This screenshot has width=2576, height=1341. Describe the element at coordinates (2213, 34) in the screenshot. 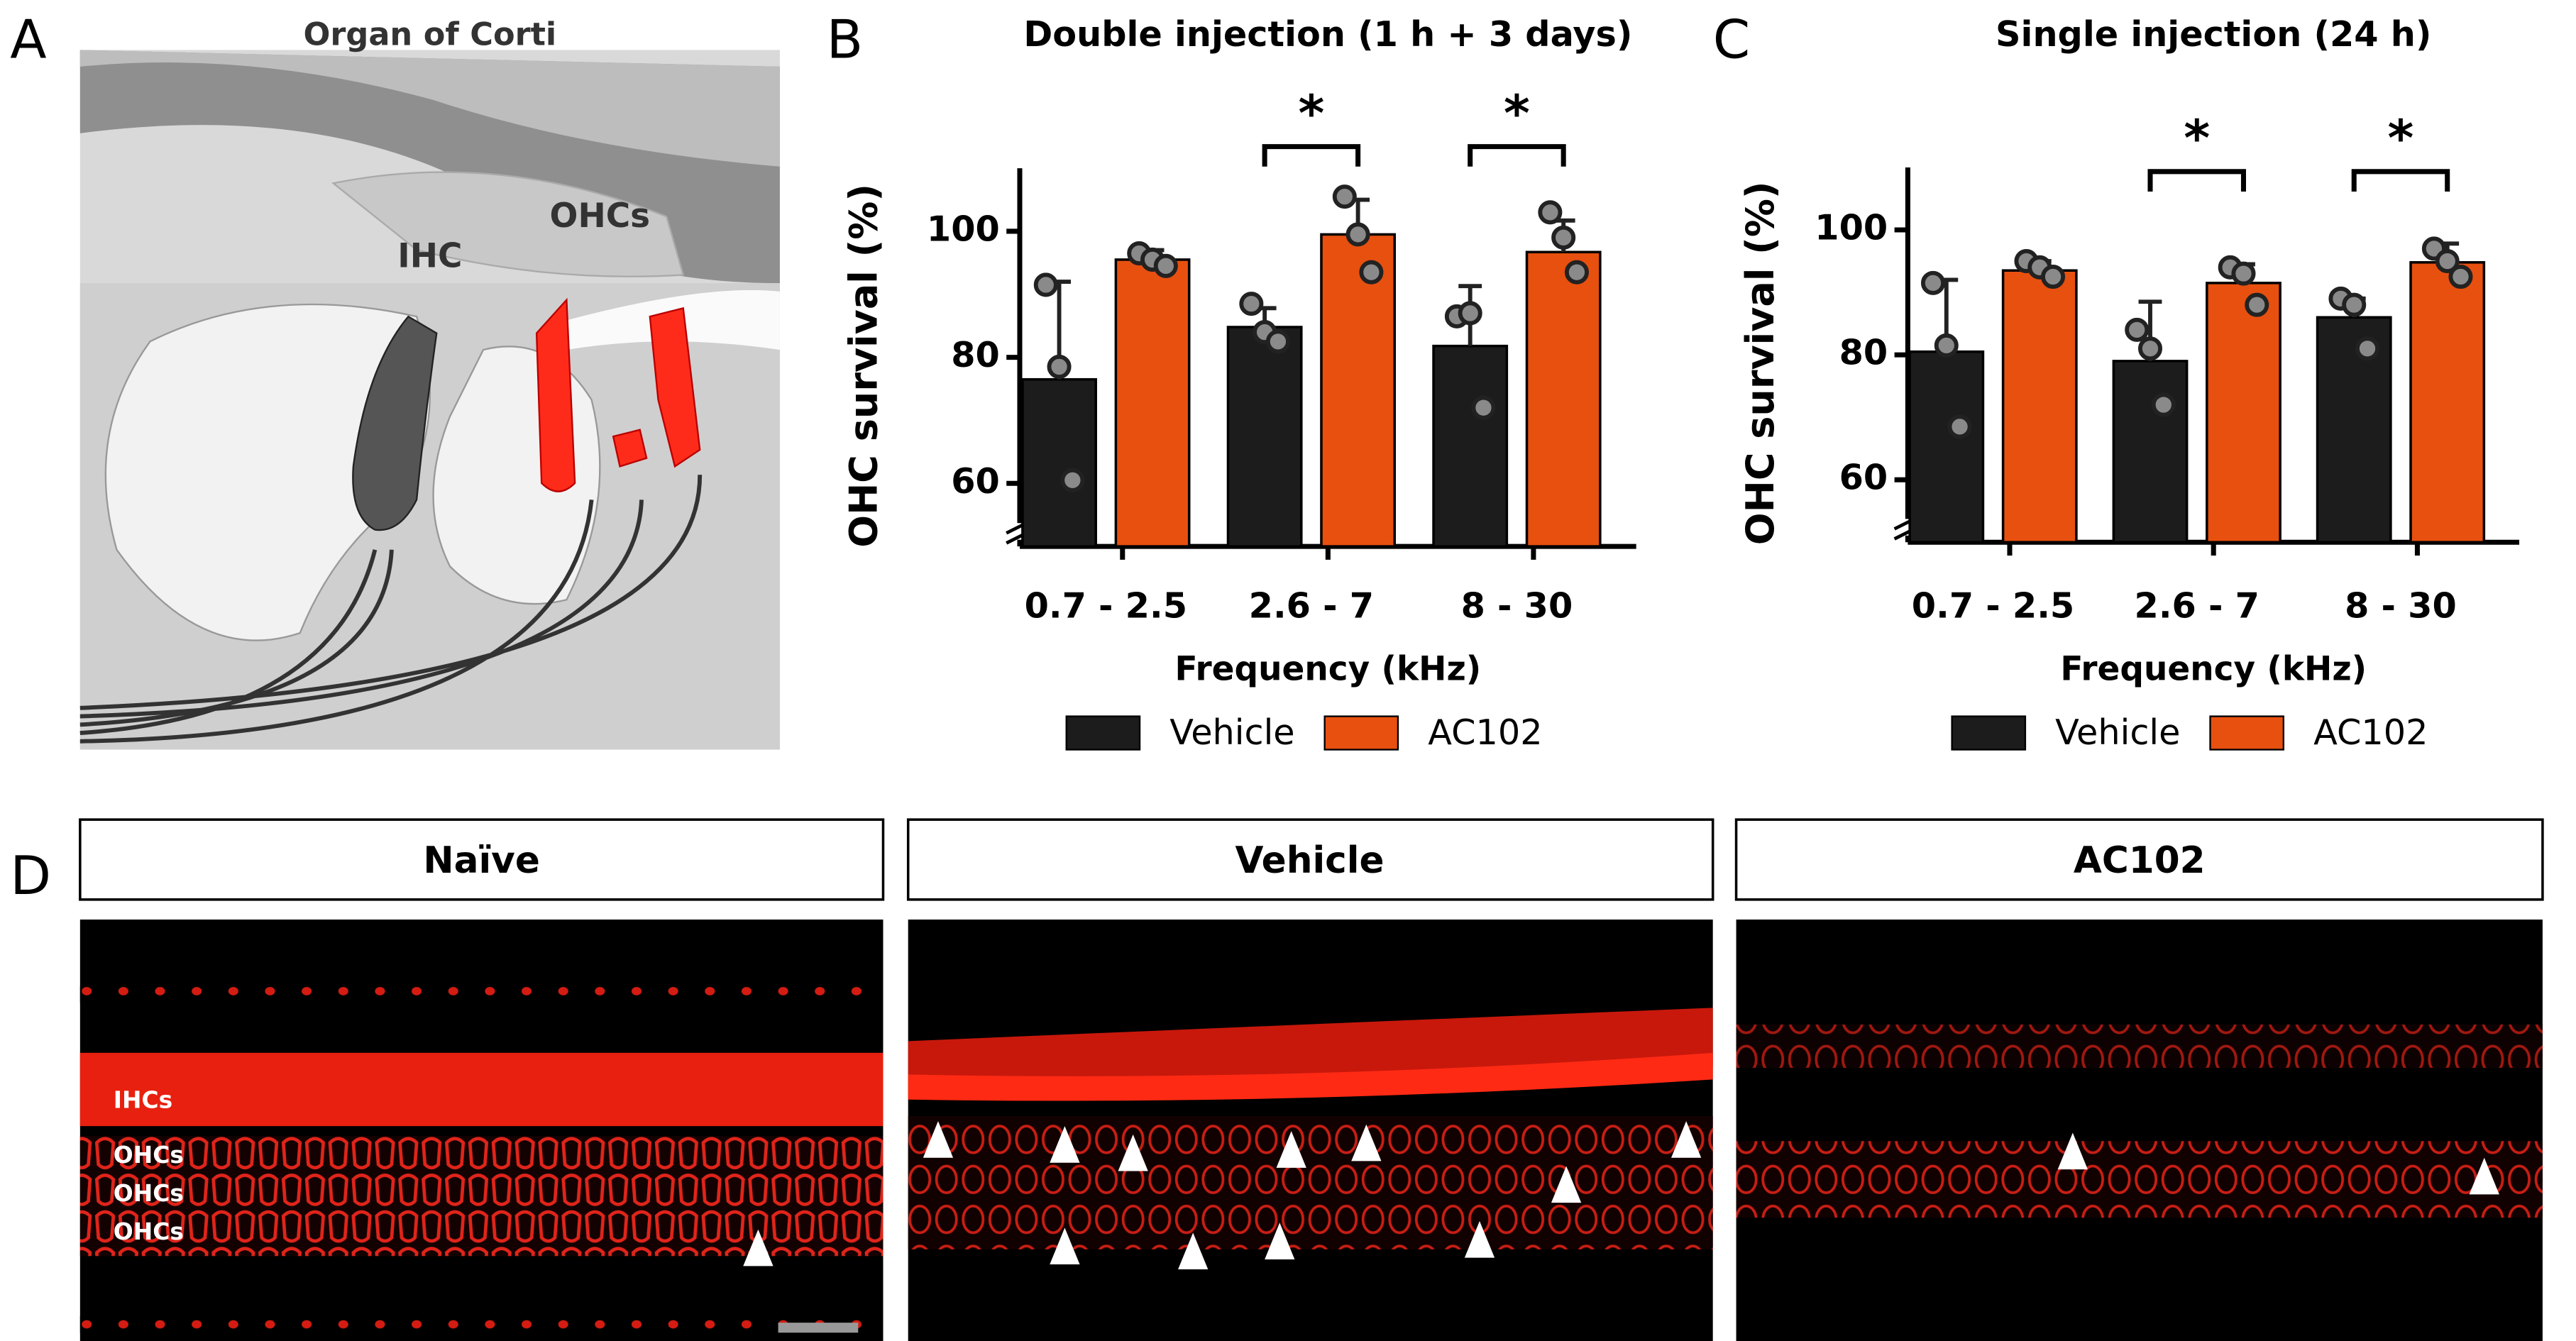

I see `chart-title: Single injection (24 h)` at that location.